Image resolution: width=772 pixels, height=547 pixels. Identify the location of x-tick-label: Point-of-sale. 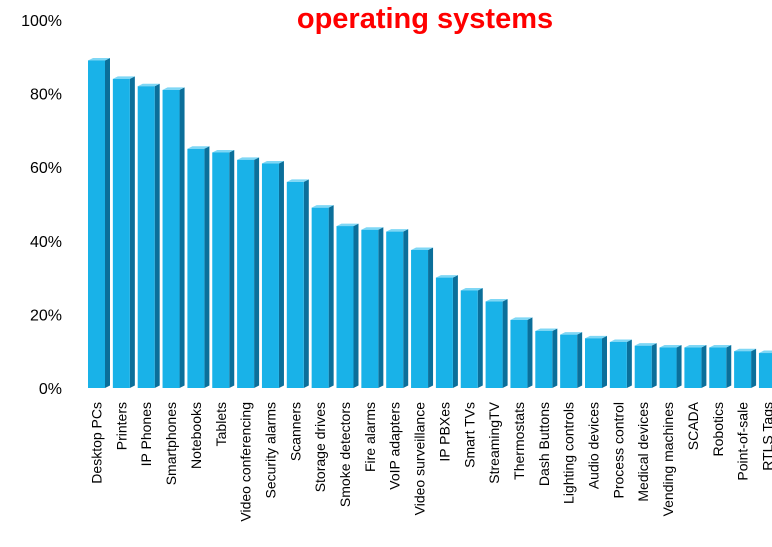
(743, 441).